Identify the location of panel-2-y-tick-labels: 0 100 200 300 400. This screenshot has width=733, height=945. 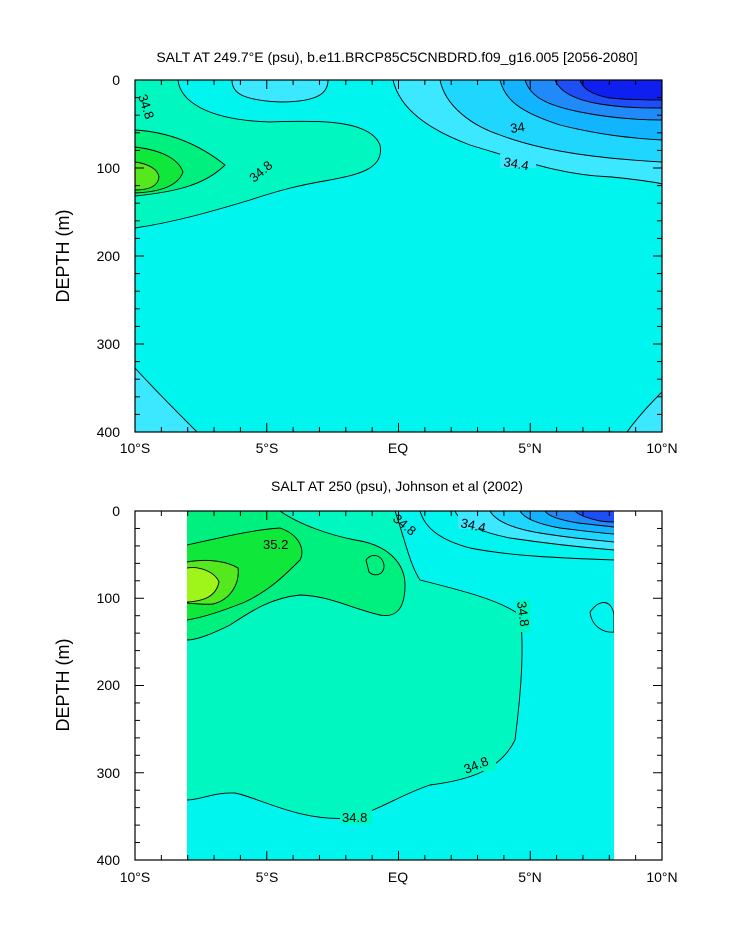
(109, 685).